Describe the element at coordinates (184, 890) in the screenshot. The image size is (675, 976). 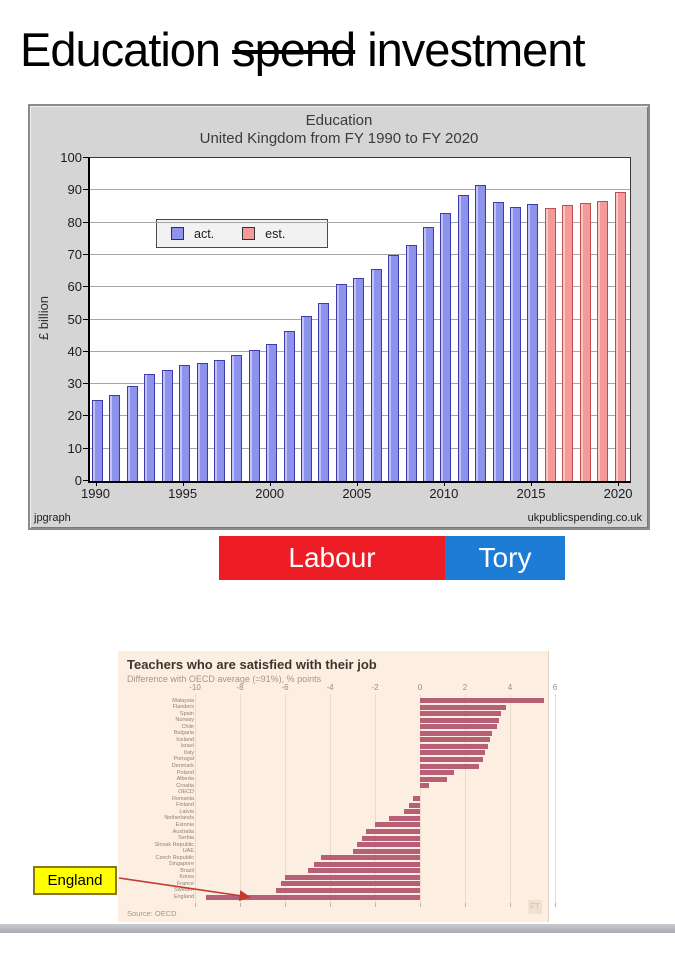
I see `country-label-sweden: Sweden` at that location.